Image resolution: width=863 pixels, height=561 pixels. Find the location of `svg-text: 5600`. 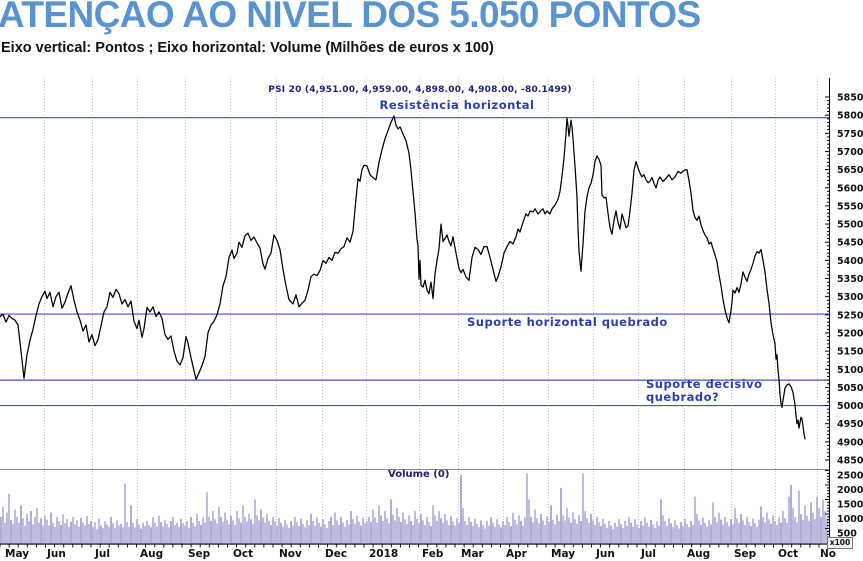

svg-text: 5600 is located at coordinates (850, 188).